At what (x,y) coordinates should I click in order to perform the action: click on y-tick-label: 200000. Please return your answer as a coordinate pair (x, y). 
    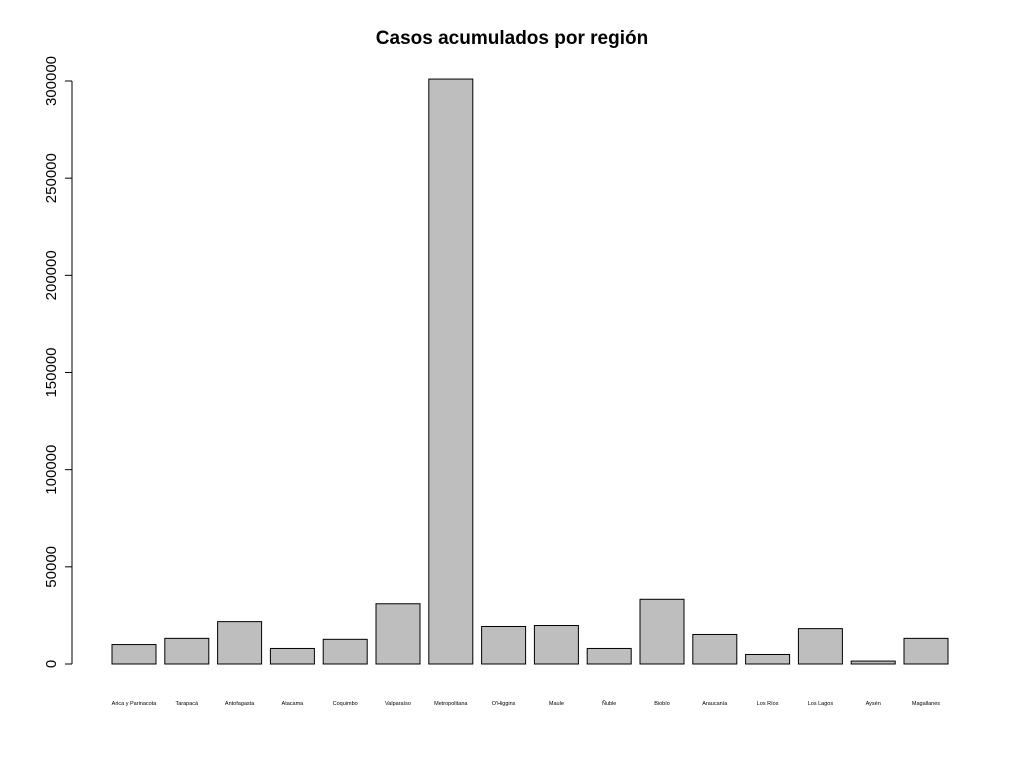
    Looking at the image, I should click on (51, 275).